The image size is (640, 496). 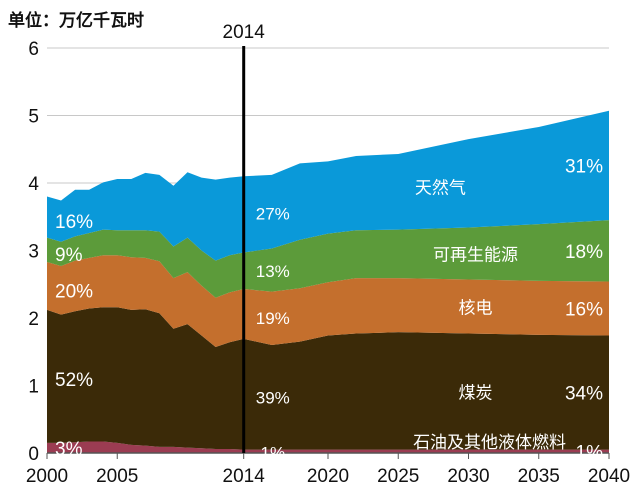 What do you see at coordinates (47, 476) in the screenshot?
I see `x-tick-label: 2000` at bounding box center [47, 476].